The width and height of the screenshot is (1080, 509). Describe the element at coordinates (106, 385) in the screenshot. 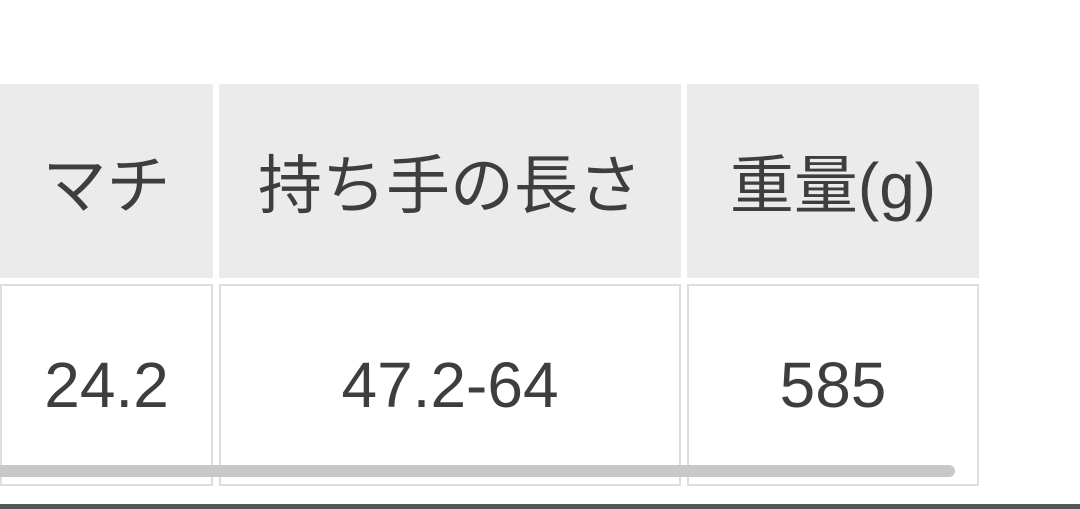

I see `cell-gusset-value: 24.2` at that location.